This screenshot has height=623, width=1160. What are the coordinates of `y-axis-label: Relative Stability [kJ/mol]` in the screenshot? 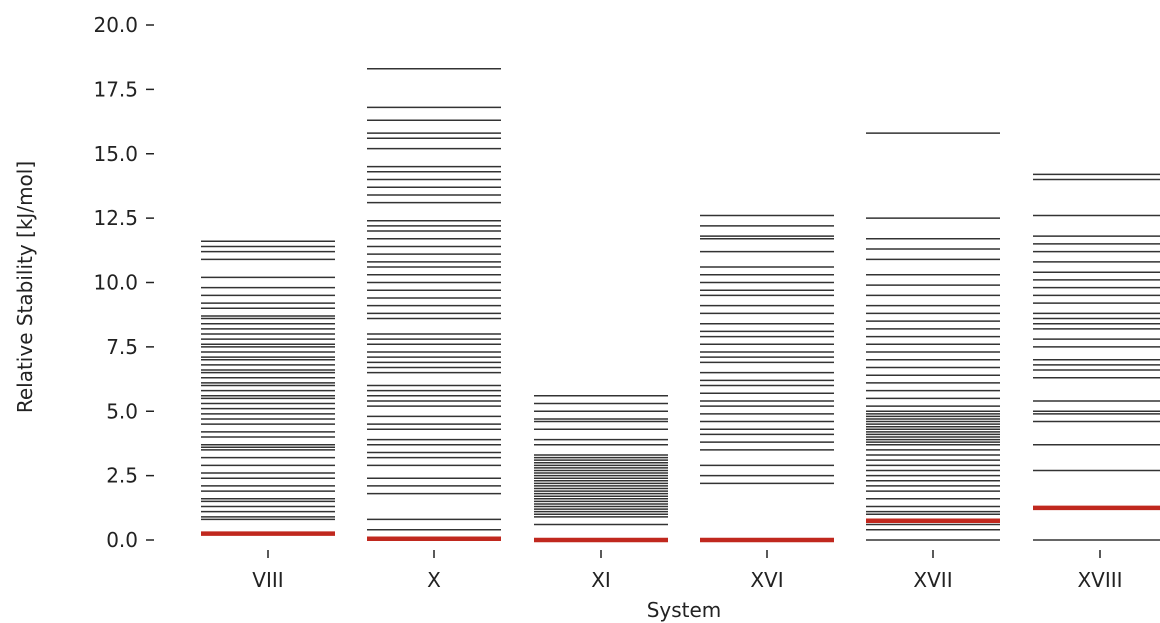 It's located at (25, 287).